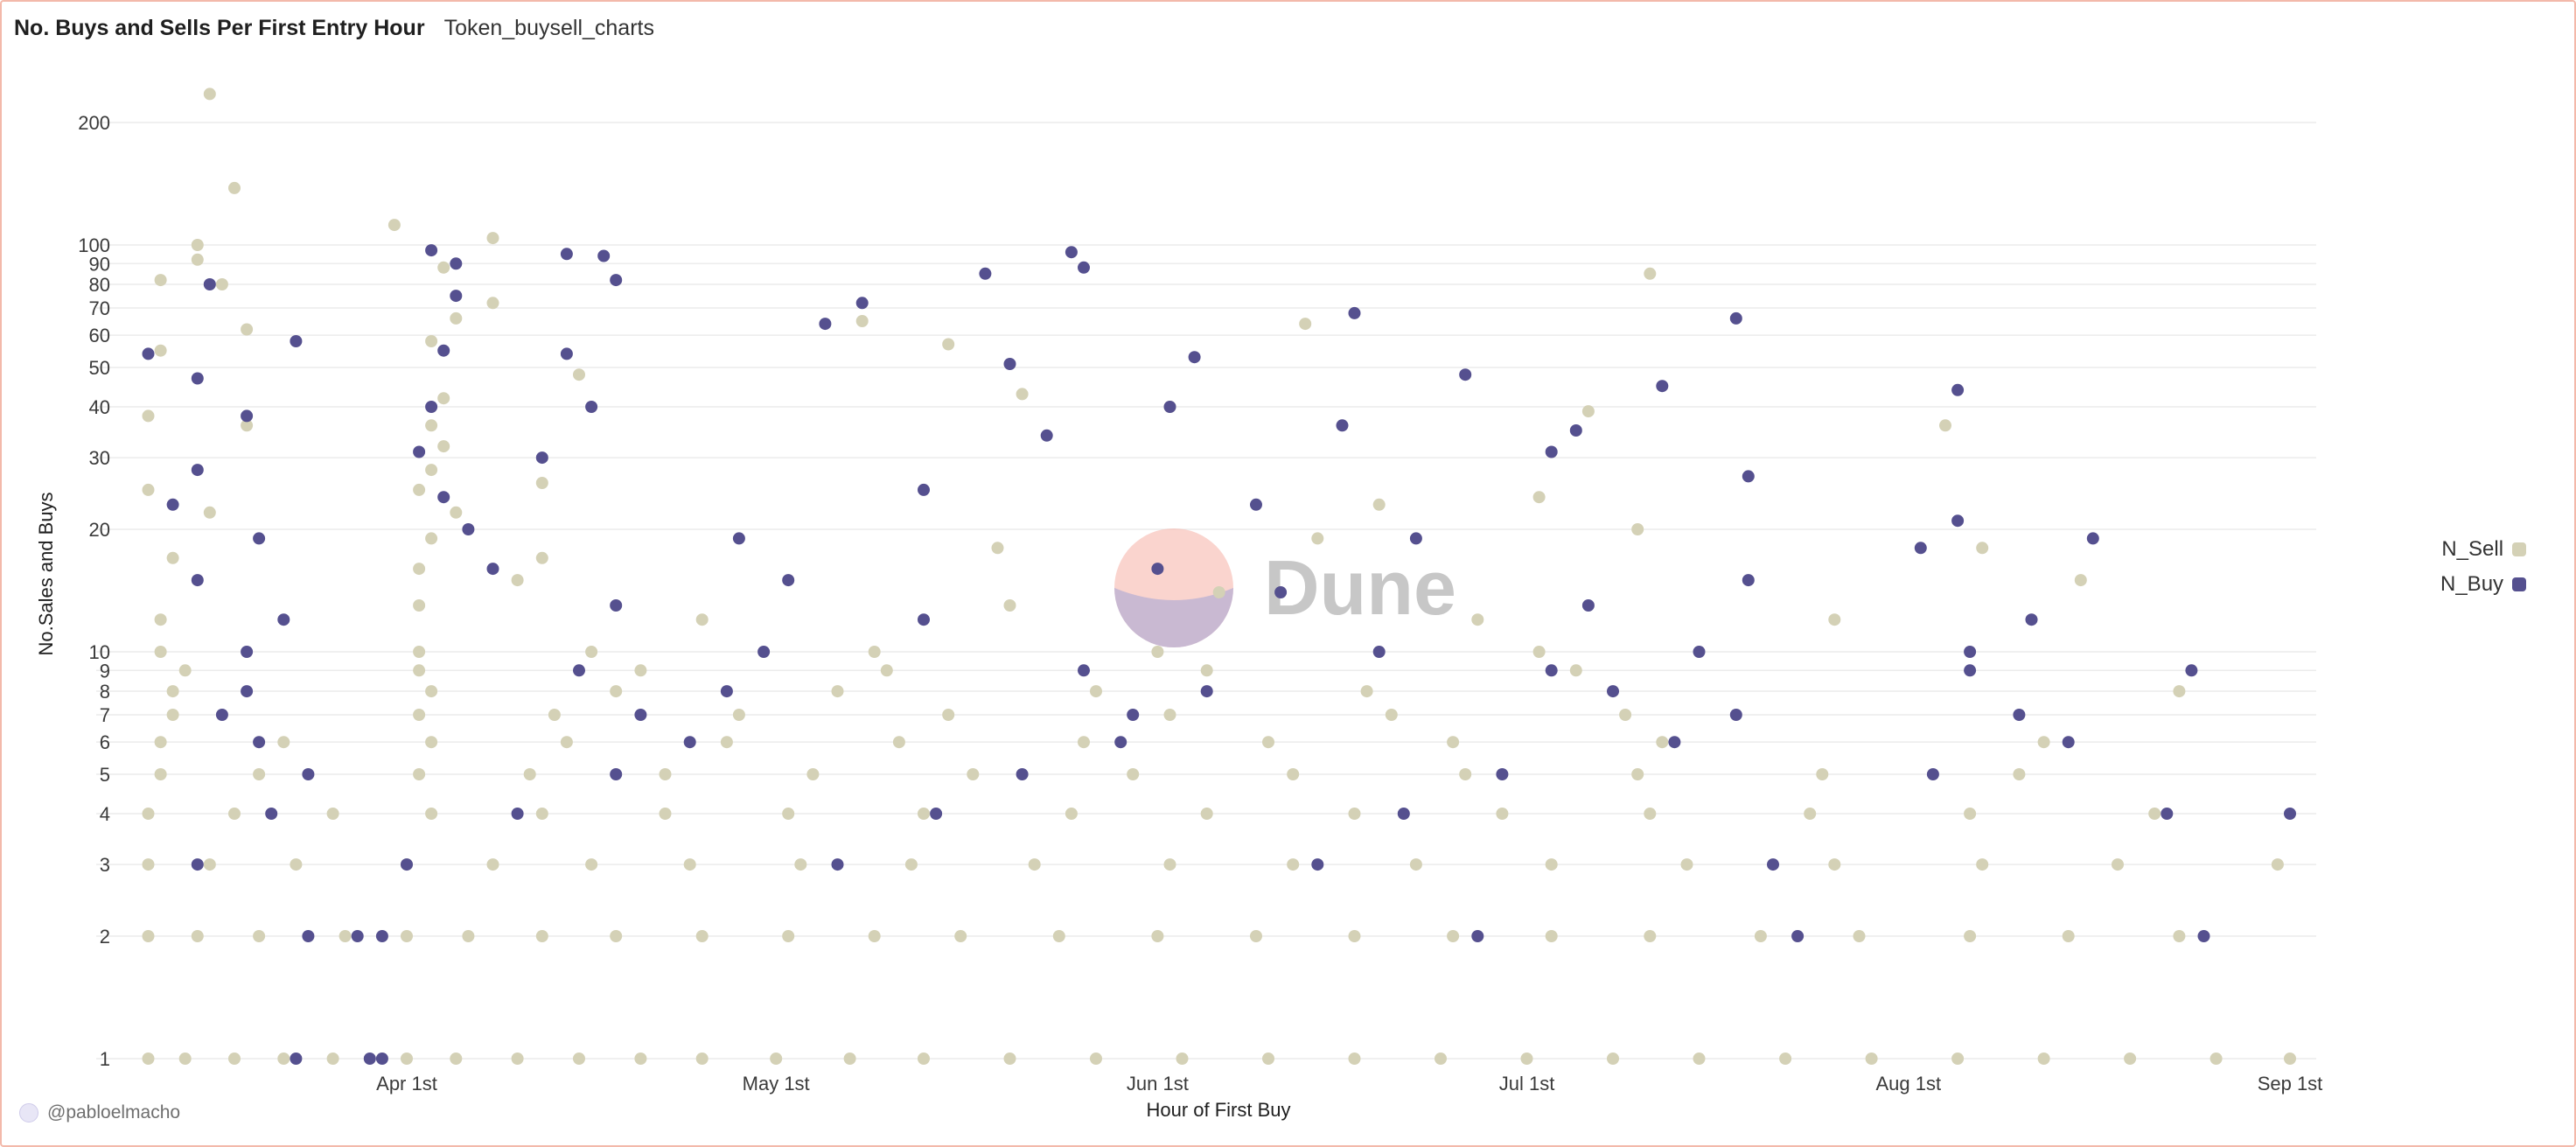 The height and width of the screenshot is (1147, 2576). Describe the element at coordinates (2483, 584) in the screenshot. I see `legend-item-n-buy: N_Buy` at that location.